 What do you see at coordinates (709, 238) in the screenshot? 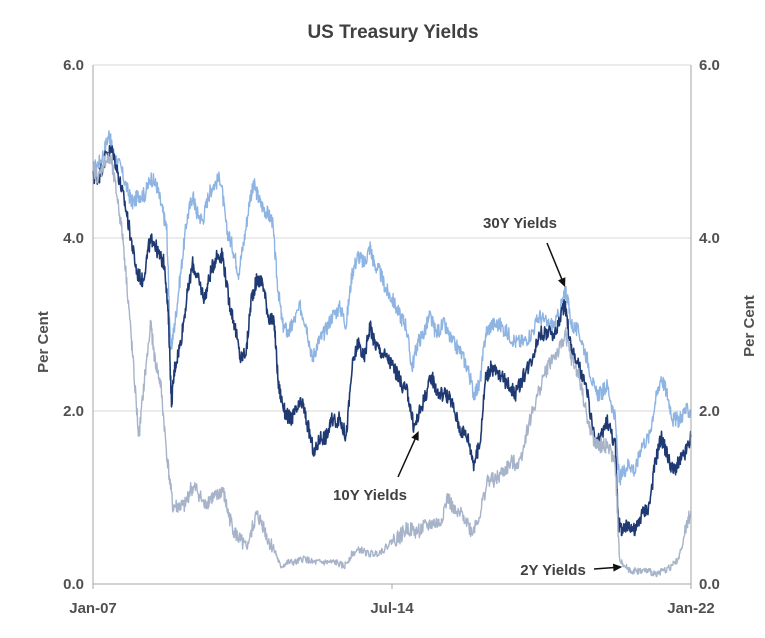
I see `y-tick-label-right: 4.0` at bounding box center [709, 238].